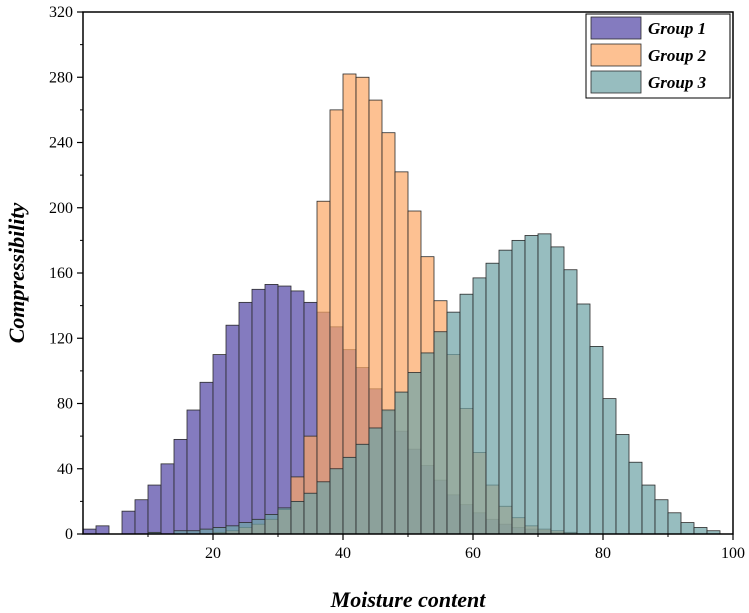 The image size is (749, 613). I want to click on legend-label-group-3: Group 3, so click(677, 82).